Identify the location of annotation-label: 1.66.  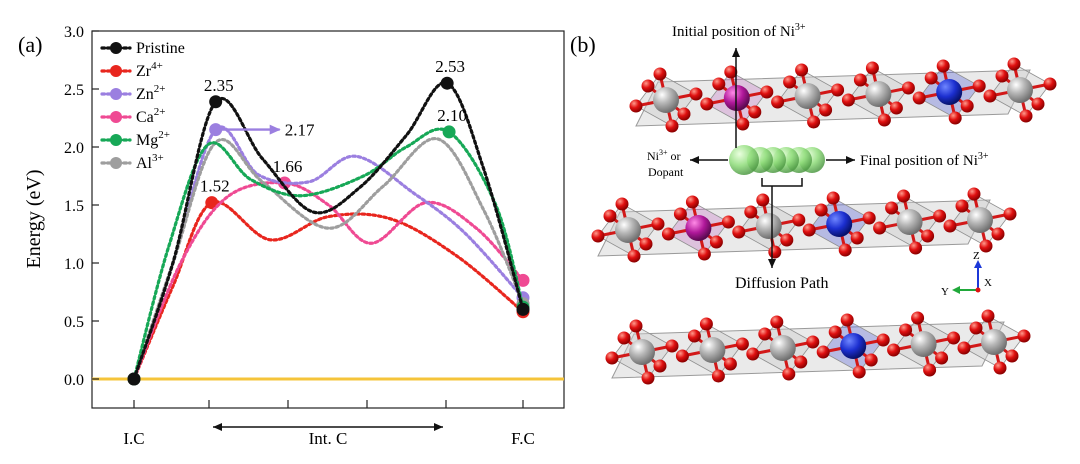
(288, 166).